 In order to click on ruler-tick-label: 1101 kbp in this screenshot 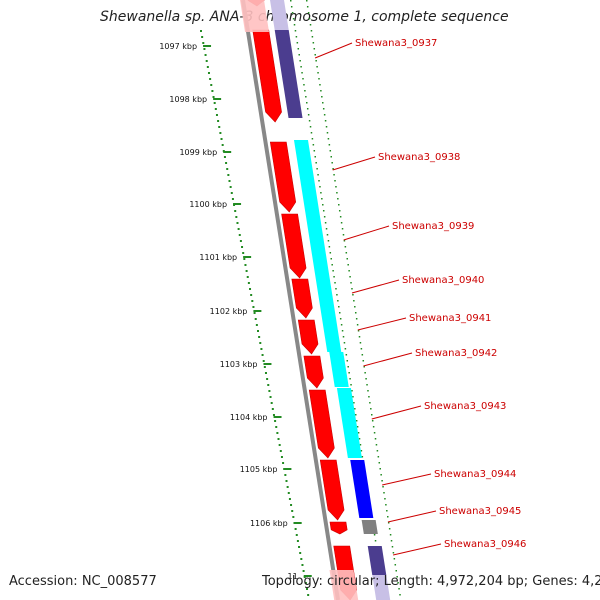, I will do `click(218, 257)`.